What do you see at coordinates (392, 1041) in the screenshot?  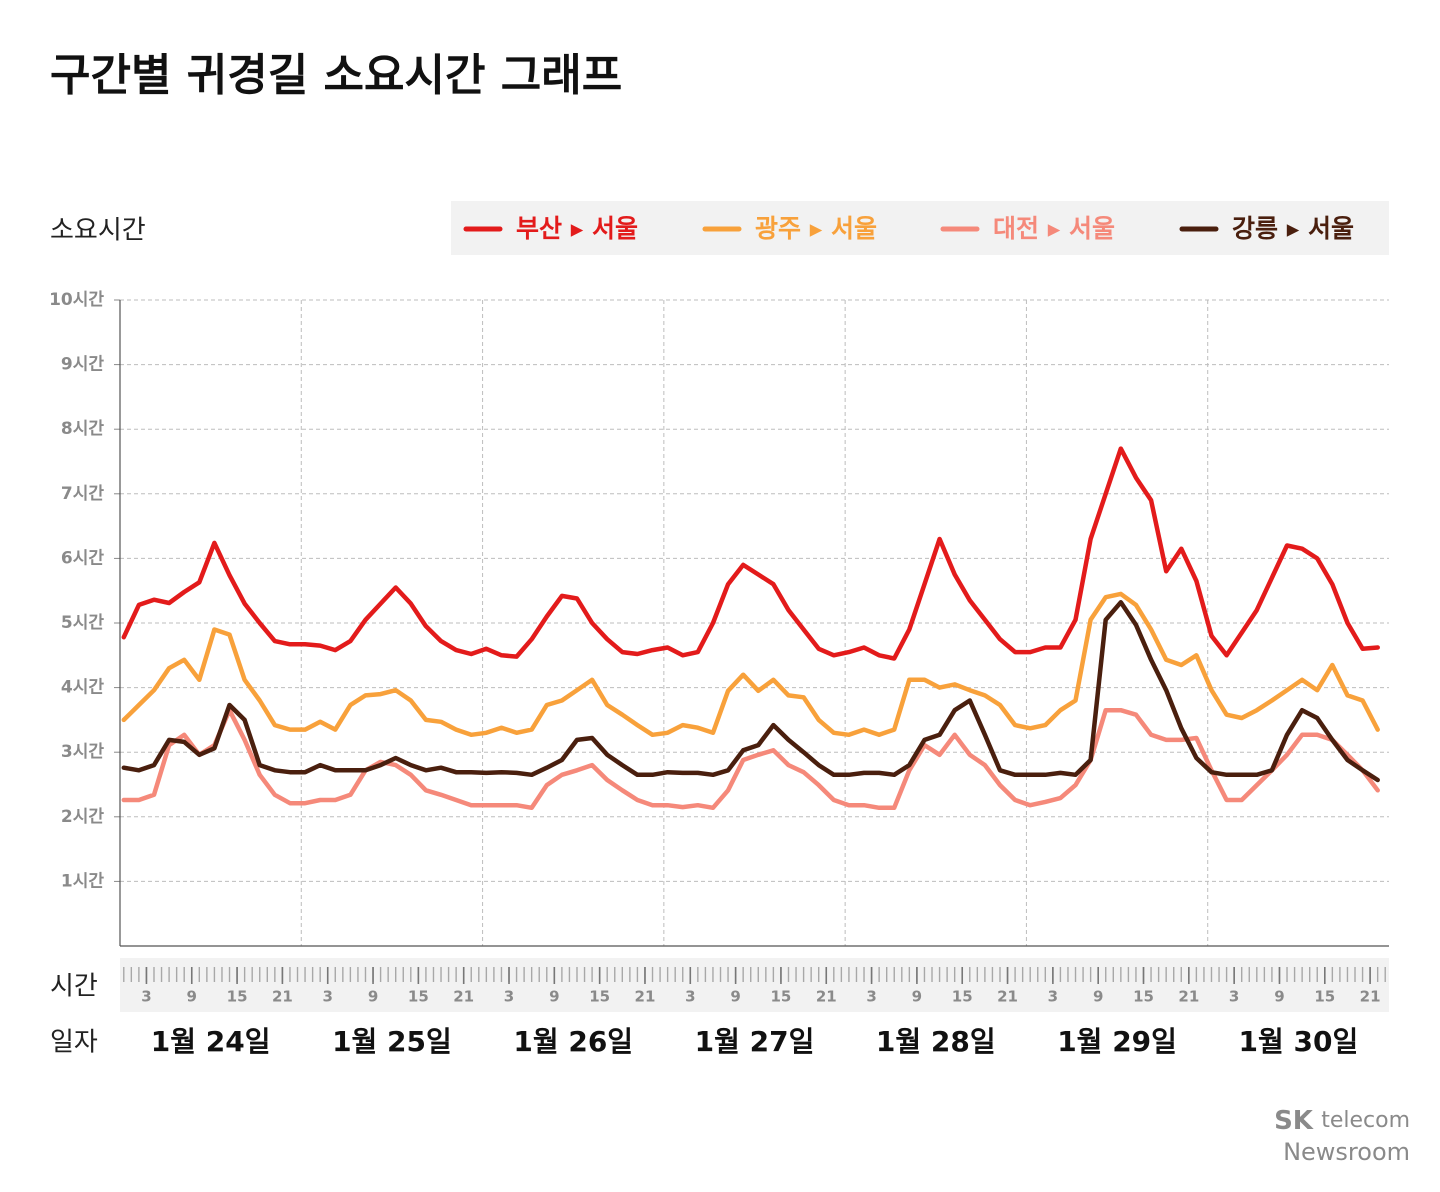 I see `date-label: 1월 25일` at bounding box center [392, 1041].